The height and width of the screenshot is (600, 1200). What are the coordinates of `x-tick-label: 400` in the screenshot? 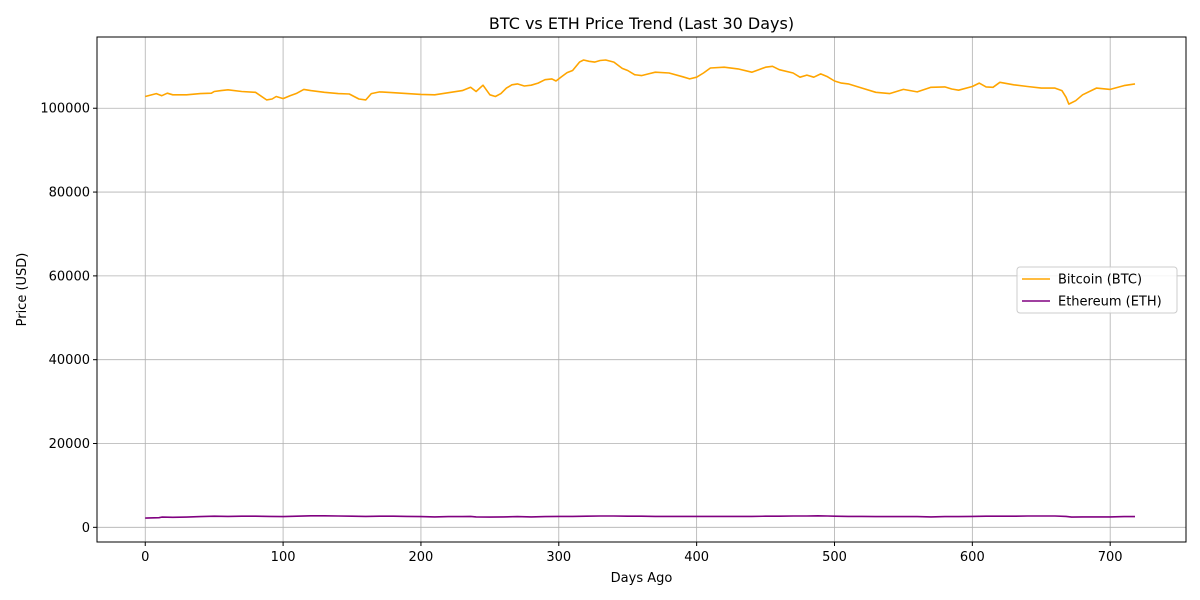 It's located at (696, 557).